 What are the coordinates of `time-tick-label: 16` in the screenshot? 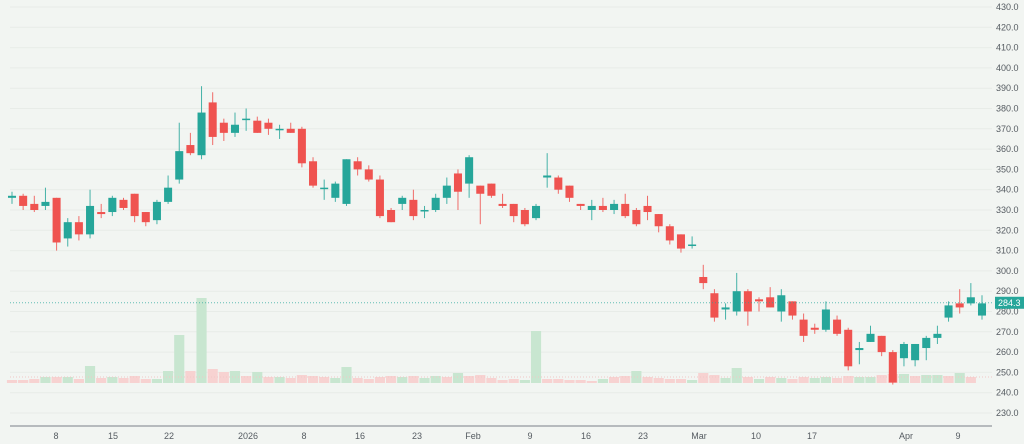 It's located at (360, 436).